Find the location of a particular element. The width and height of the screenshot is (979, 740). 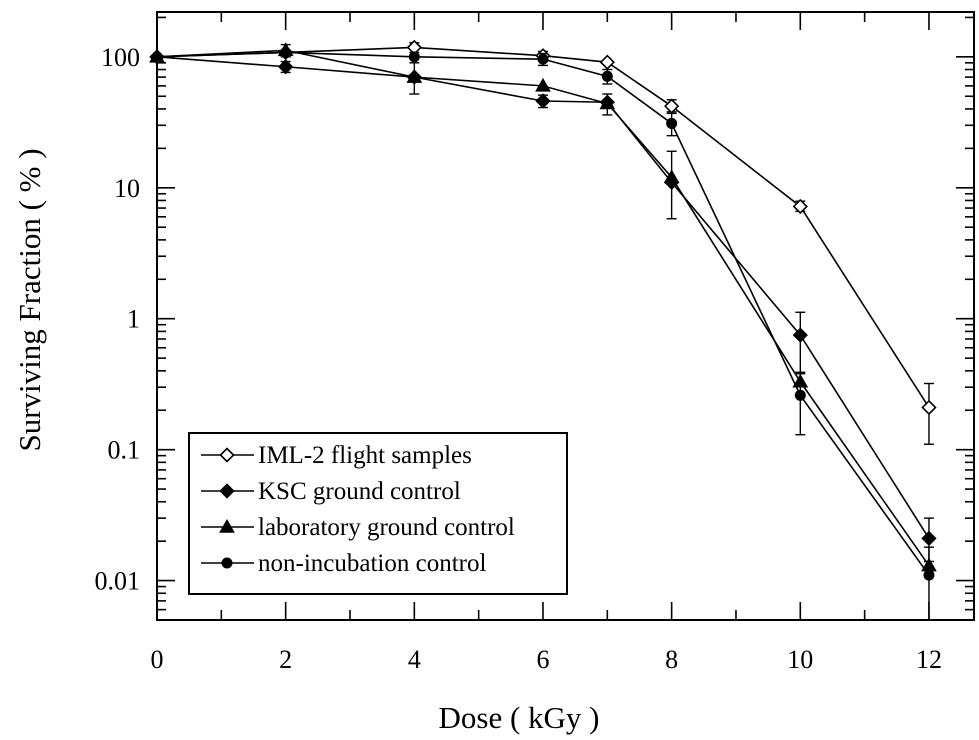

legend-item: IML-2 flight samples is located at coordinates (336, 455).